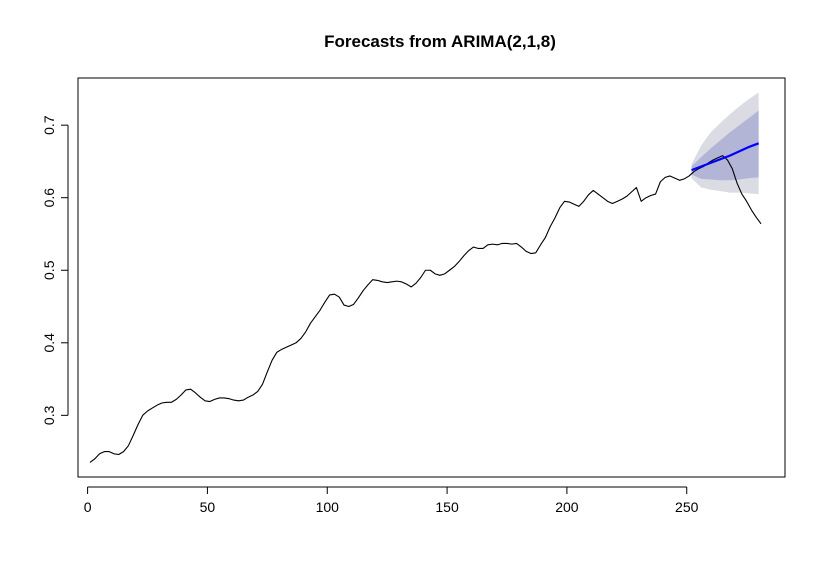  What do you see at coordinates (208, 507) in the screenshot?
I see `x-tick-label: 50` at bounding box center [208, 507].